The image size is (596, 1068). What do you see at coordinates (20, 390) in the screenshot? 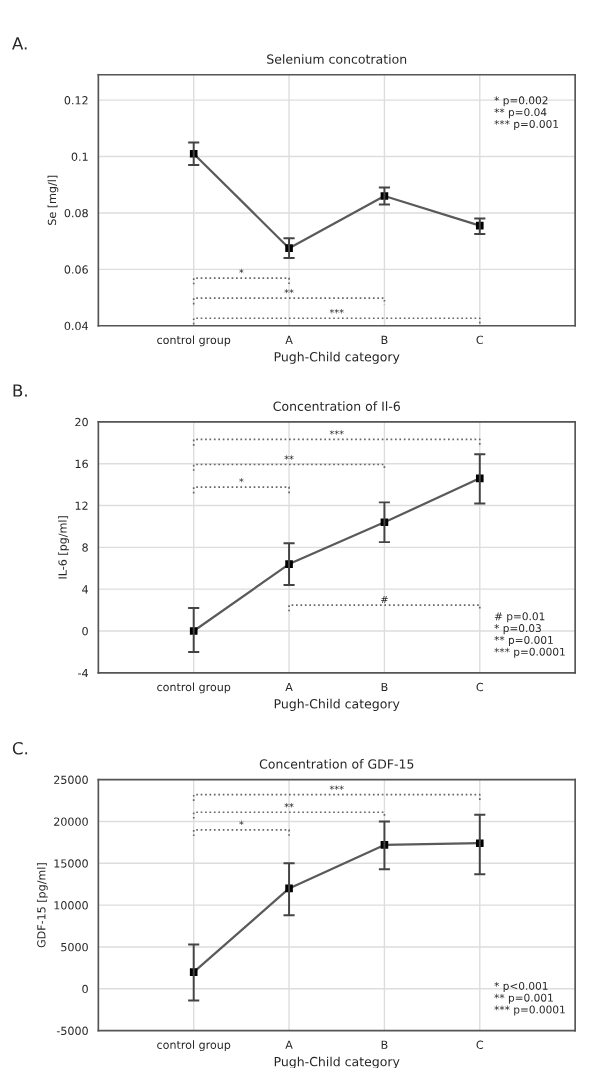
I see `text: B.` at bounding box center [20, 390].